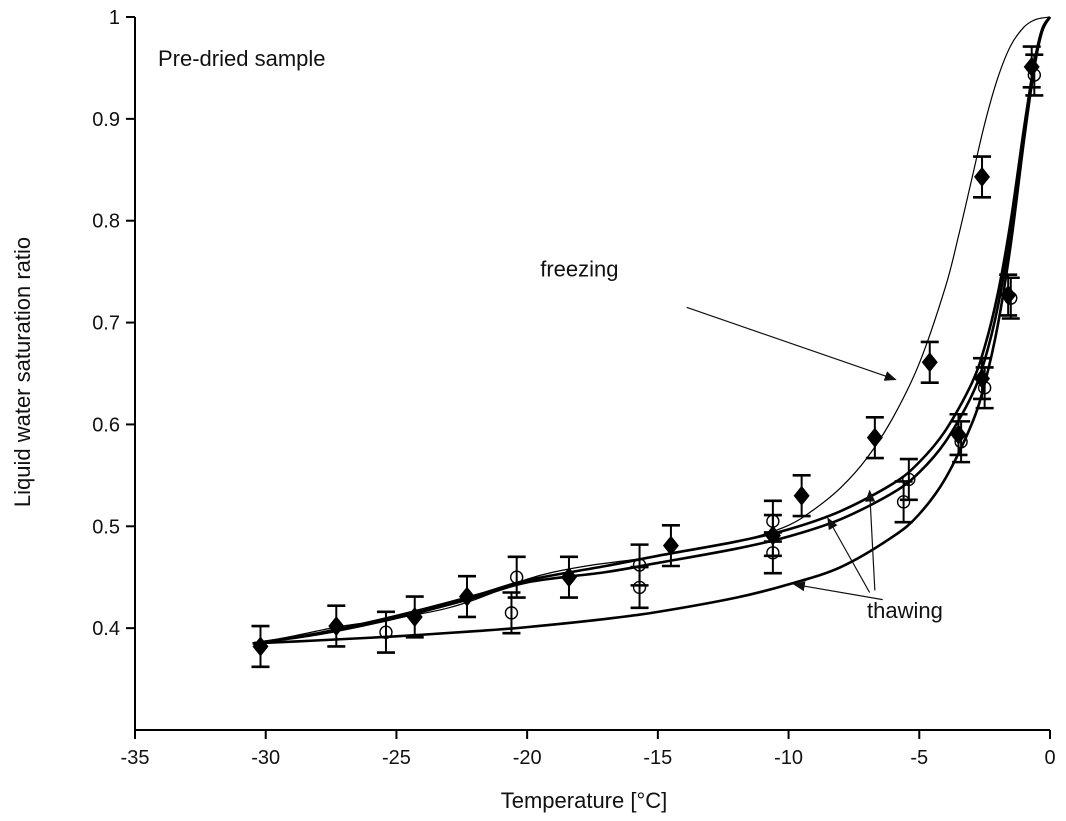 Image resolution: width=1066 pixels, height=821 pixels. Describe the element at coordinates (106, 324) in the screenshot. I see `y-tick-label-3: 0.7` at that location.